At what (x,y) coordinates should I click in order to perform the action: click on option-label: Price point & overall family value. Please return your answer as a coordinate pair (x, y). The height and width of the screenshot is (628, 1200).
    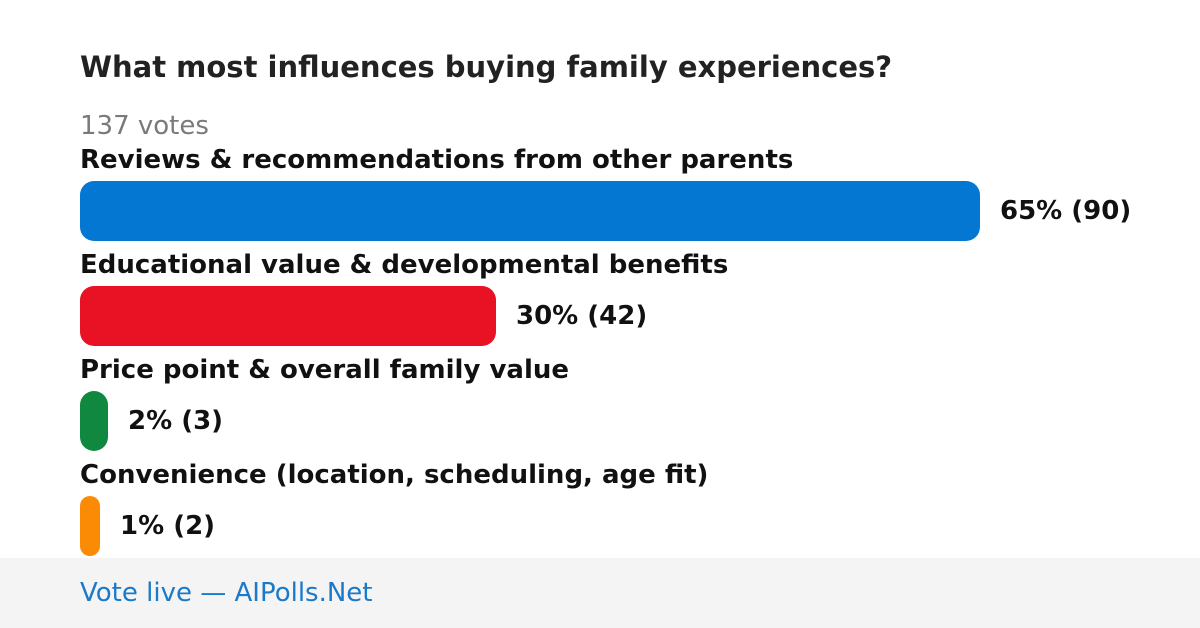
    Looking at the image, I should click on (324, 370).